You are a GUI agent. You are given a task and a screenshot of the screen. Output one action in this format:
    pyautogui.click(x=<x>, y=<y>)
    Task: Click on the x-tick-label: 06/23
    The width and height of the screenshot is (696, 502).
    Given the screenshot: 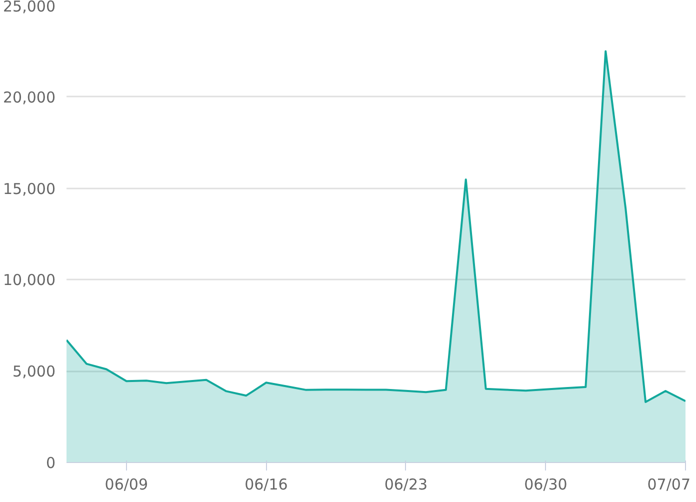 What is the action you would take?
    pyautogui.click(x=406, y=485)
    